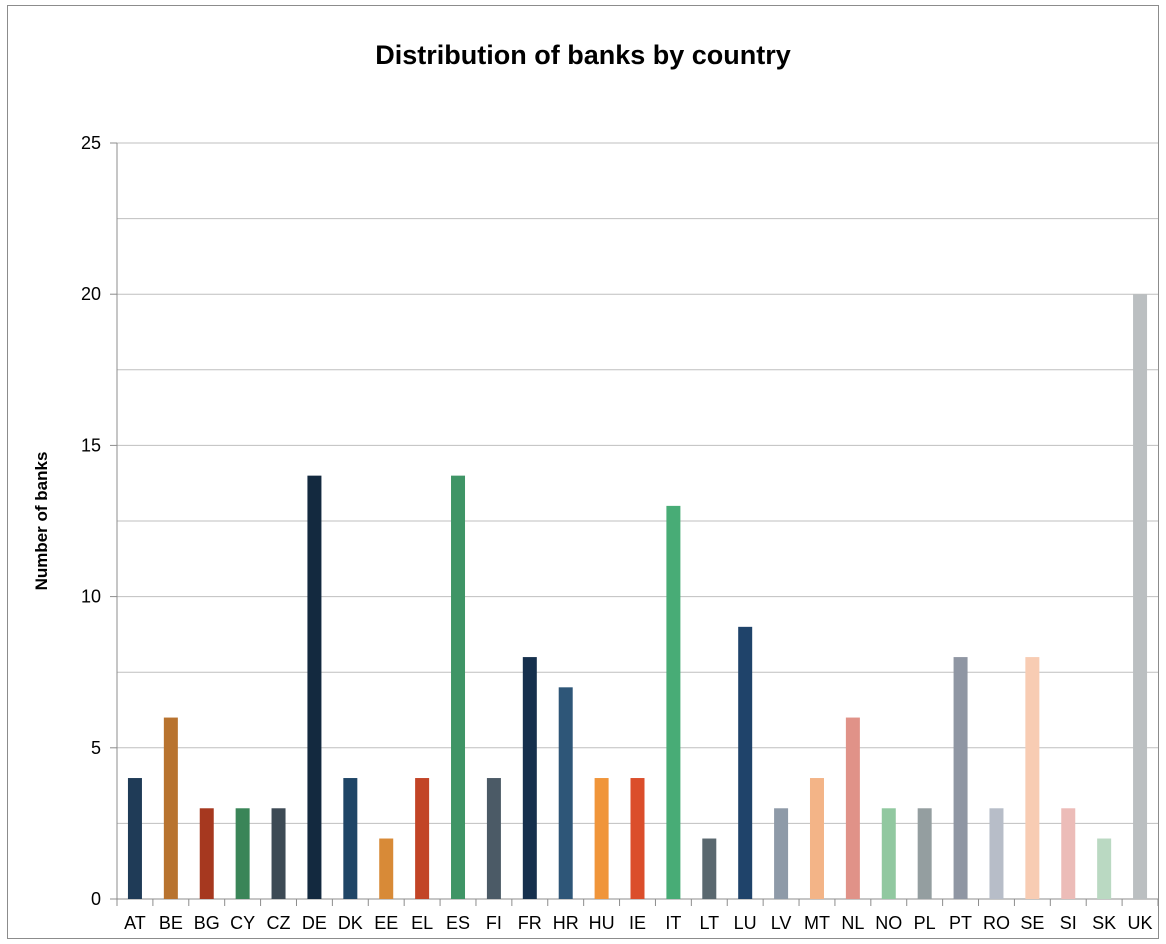 The image size is (1166, 944). Describe the element at coordinates (816, 838) in the screenshot. I see `bar-mt` at that location.